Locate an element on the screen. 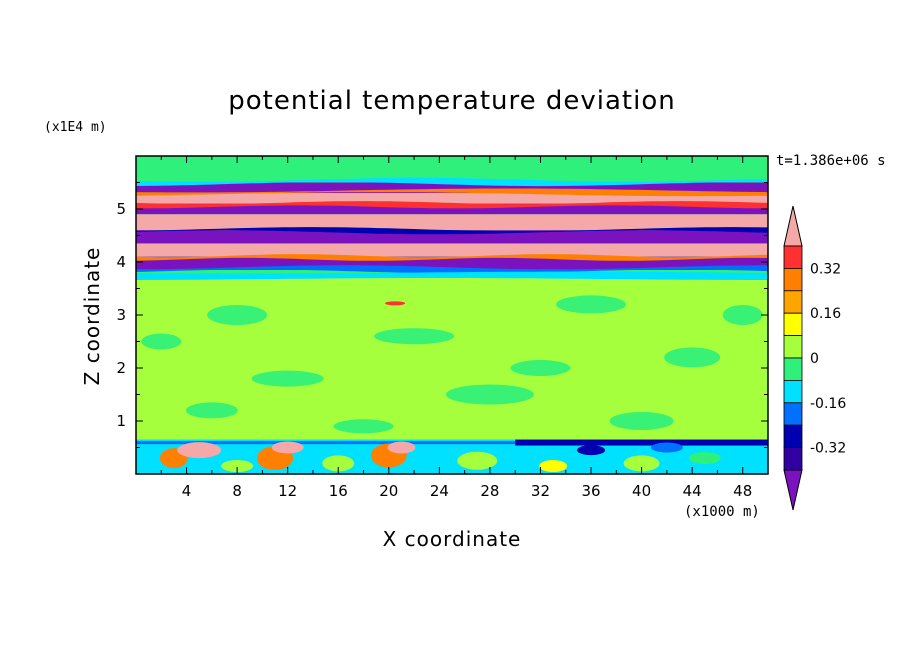 Image resolution: width=904 pixels, height=654 pixels. x-tick-label: 16 is located at coordinates (338, 491).